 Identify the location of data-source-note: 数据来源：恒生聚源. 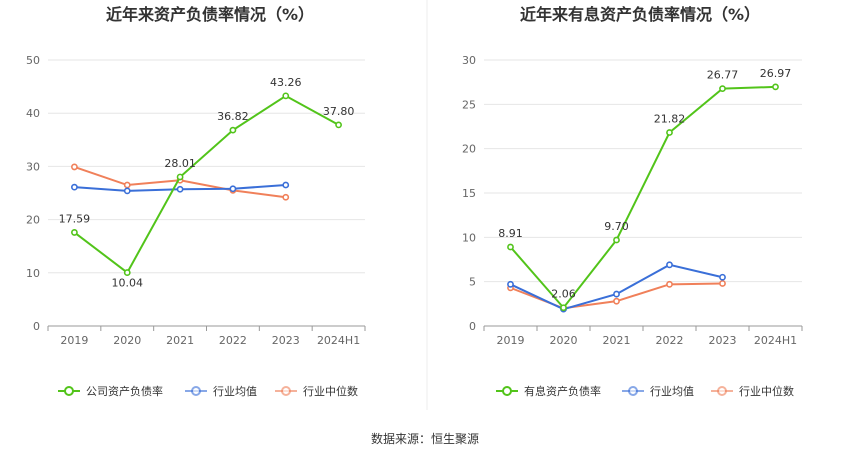
(425, 438).